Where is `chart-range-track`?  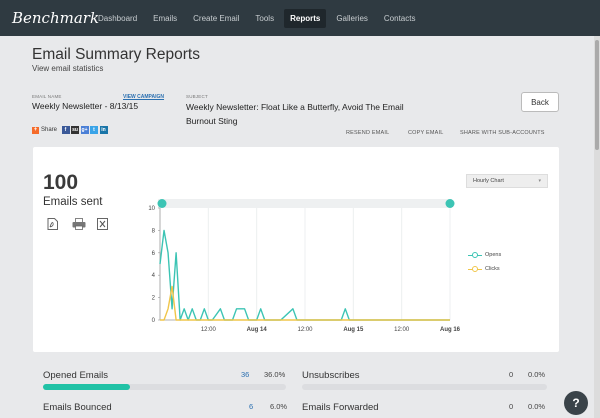
chart-range-track is located at coordinates (305, 203).